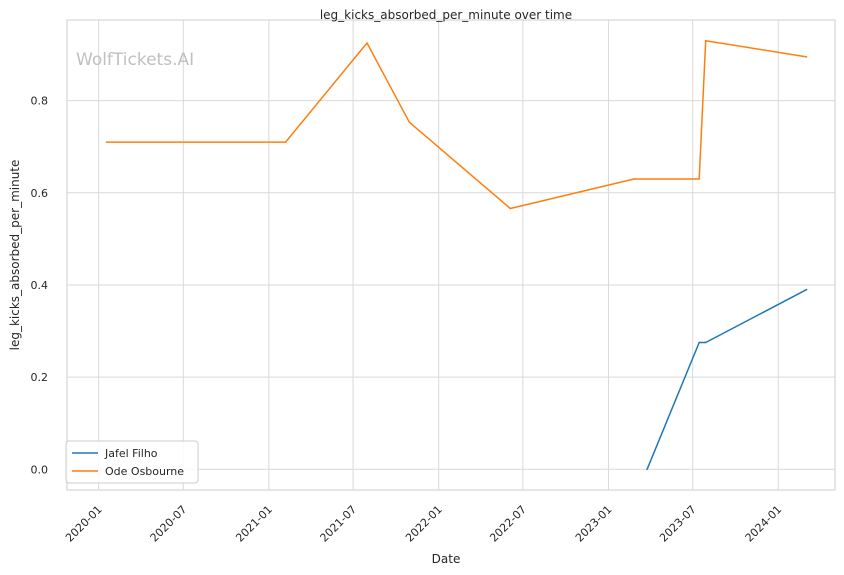 The image size is (844, 575). I want to click on legend-box, so click(132, 462).